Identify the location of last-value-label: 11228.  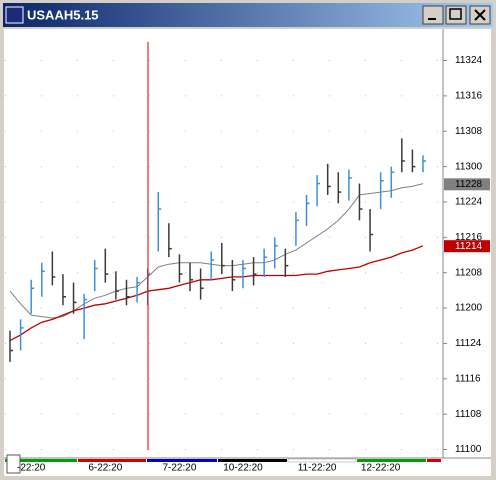
(469, 184).